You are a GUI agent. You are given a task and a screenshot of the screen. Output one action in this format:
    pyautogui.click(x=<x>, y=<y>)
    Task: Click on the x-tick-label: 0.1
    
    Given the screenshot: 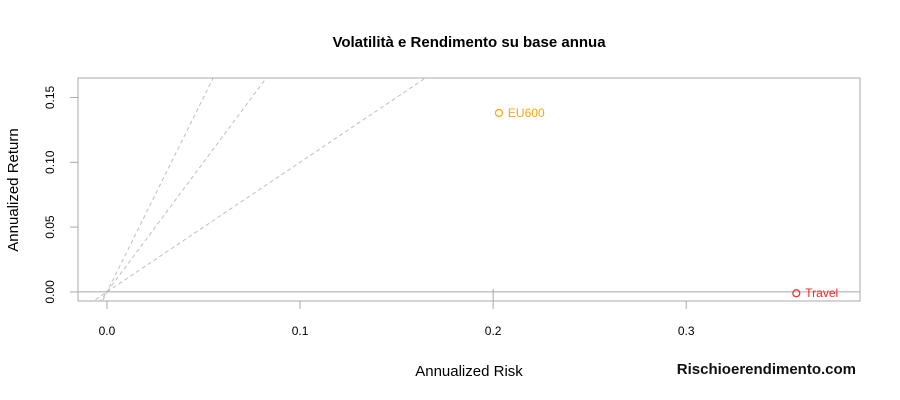 What is the action you would take?
    pyautogui.click(x=300, y=331)
    